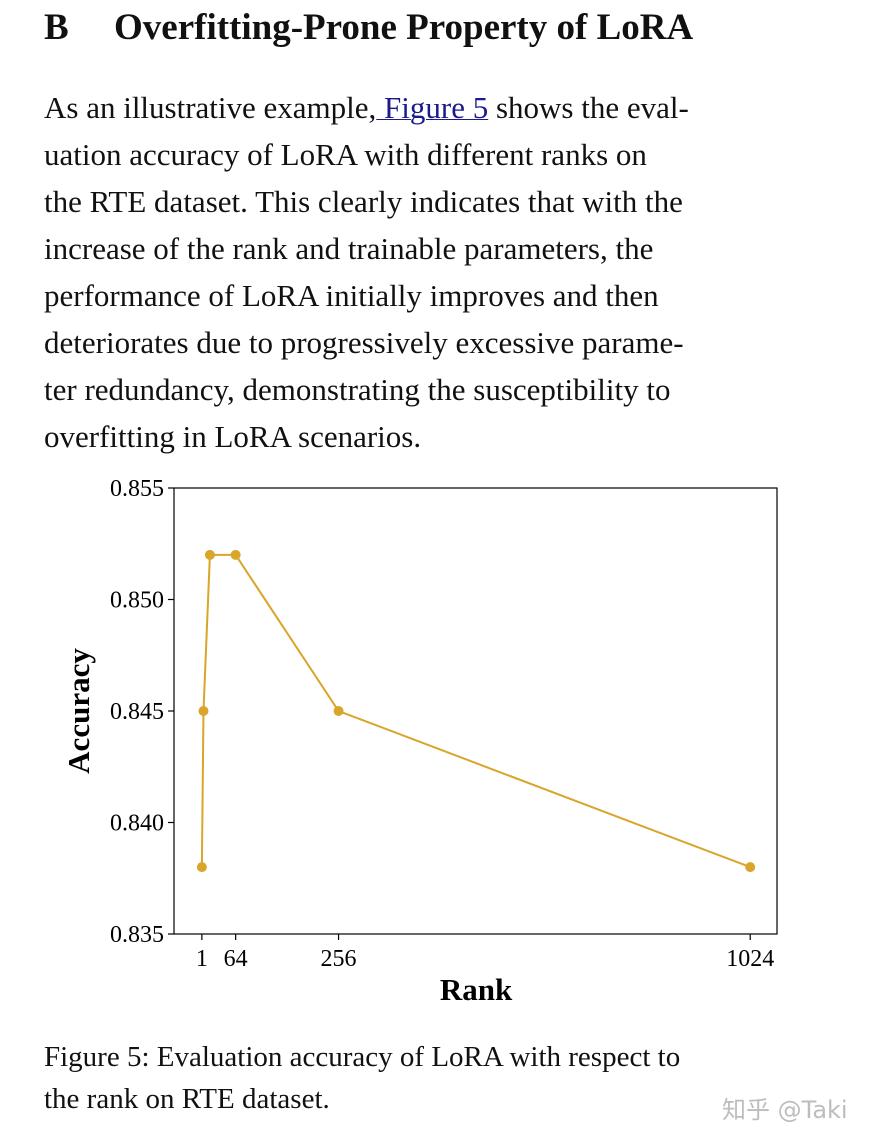 This screenshot has height=1142, width=880. What do you see at coordinates (56, 27) in the screenshot?
I see `section-number: B` at bounding box center [56, 27].